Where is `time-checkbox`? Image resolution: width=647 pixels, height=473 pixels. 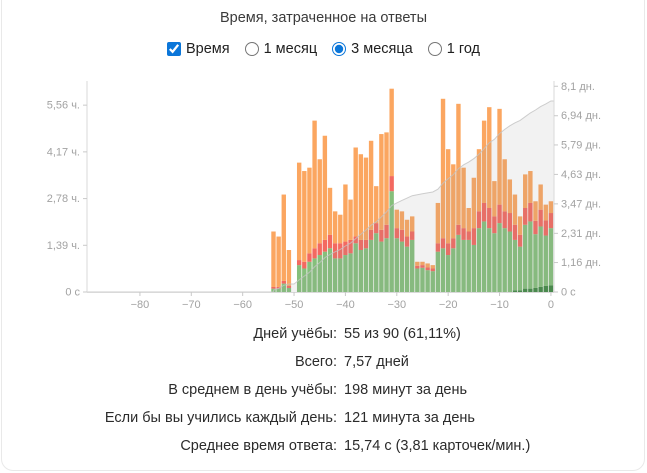
time-checkbox is located at coordinates (173, 49).